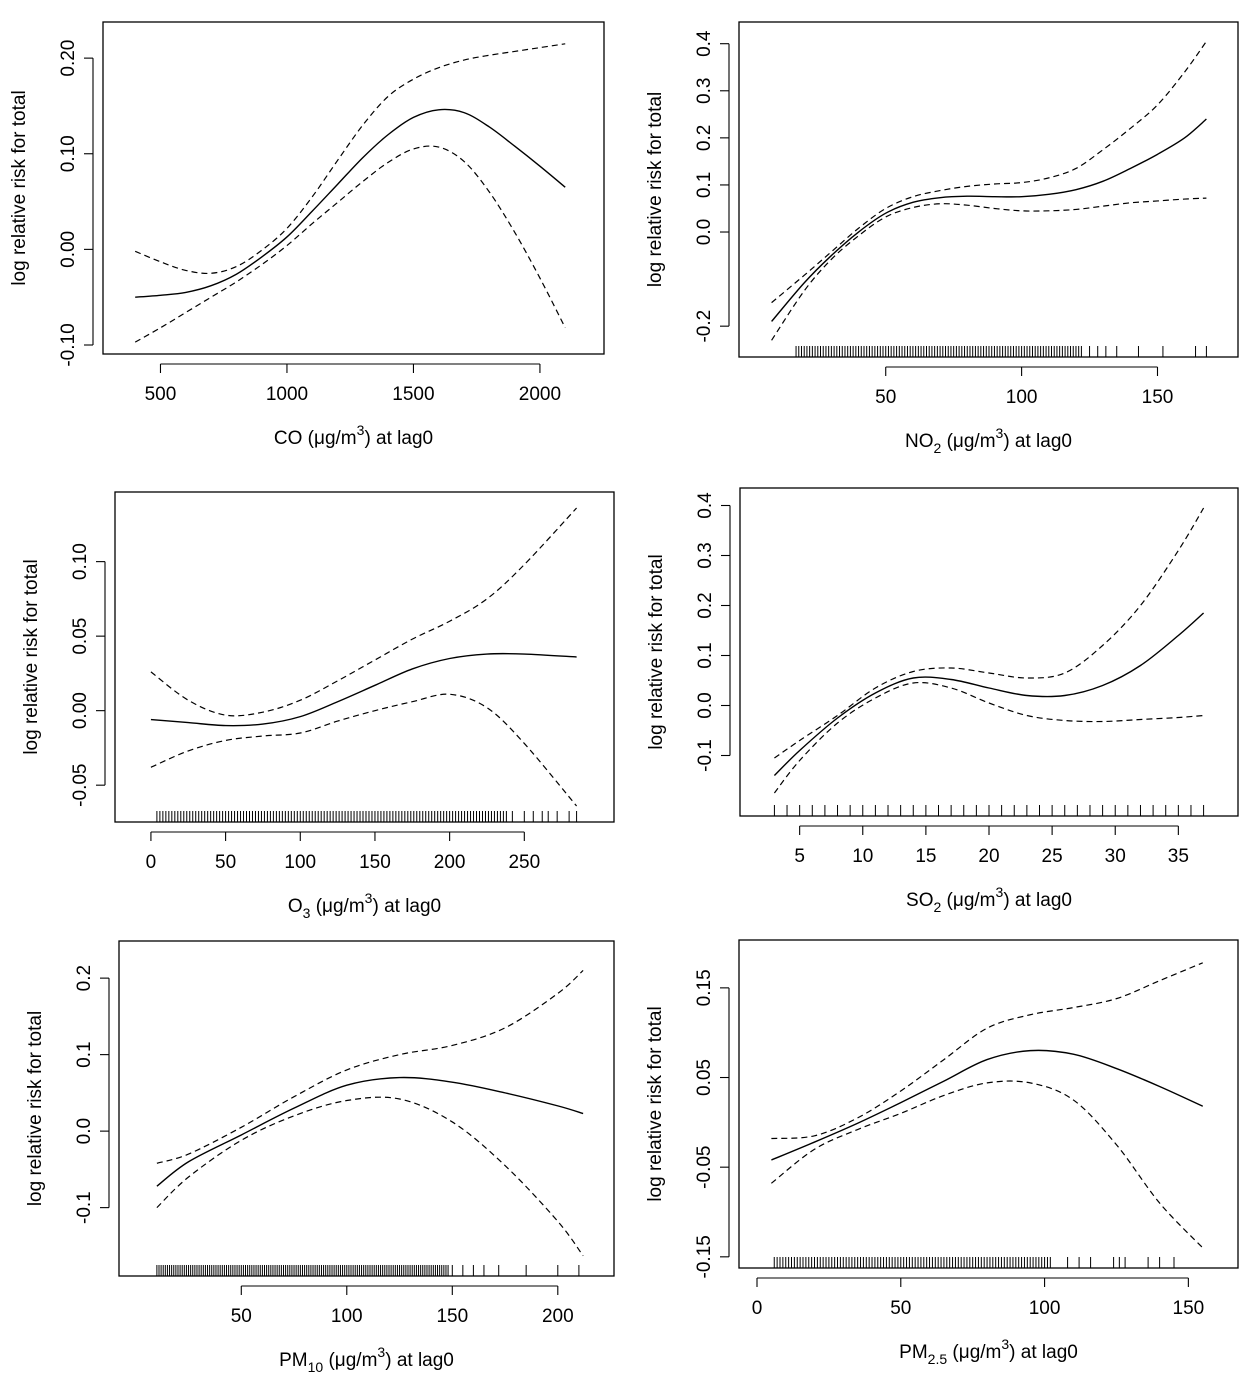 The image size is (1248, 1384). What do you see at coordinates (704, 1256) in the screenshot?
I see `y-tick-label: -0.15` at bounding box center [704, 1256].